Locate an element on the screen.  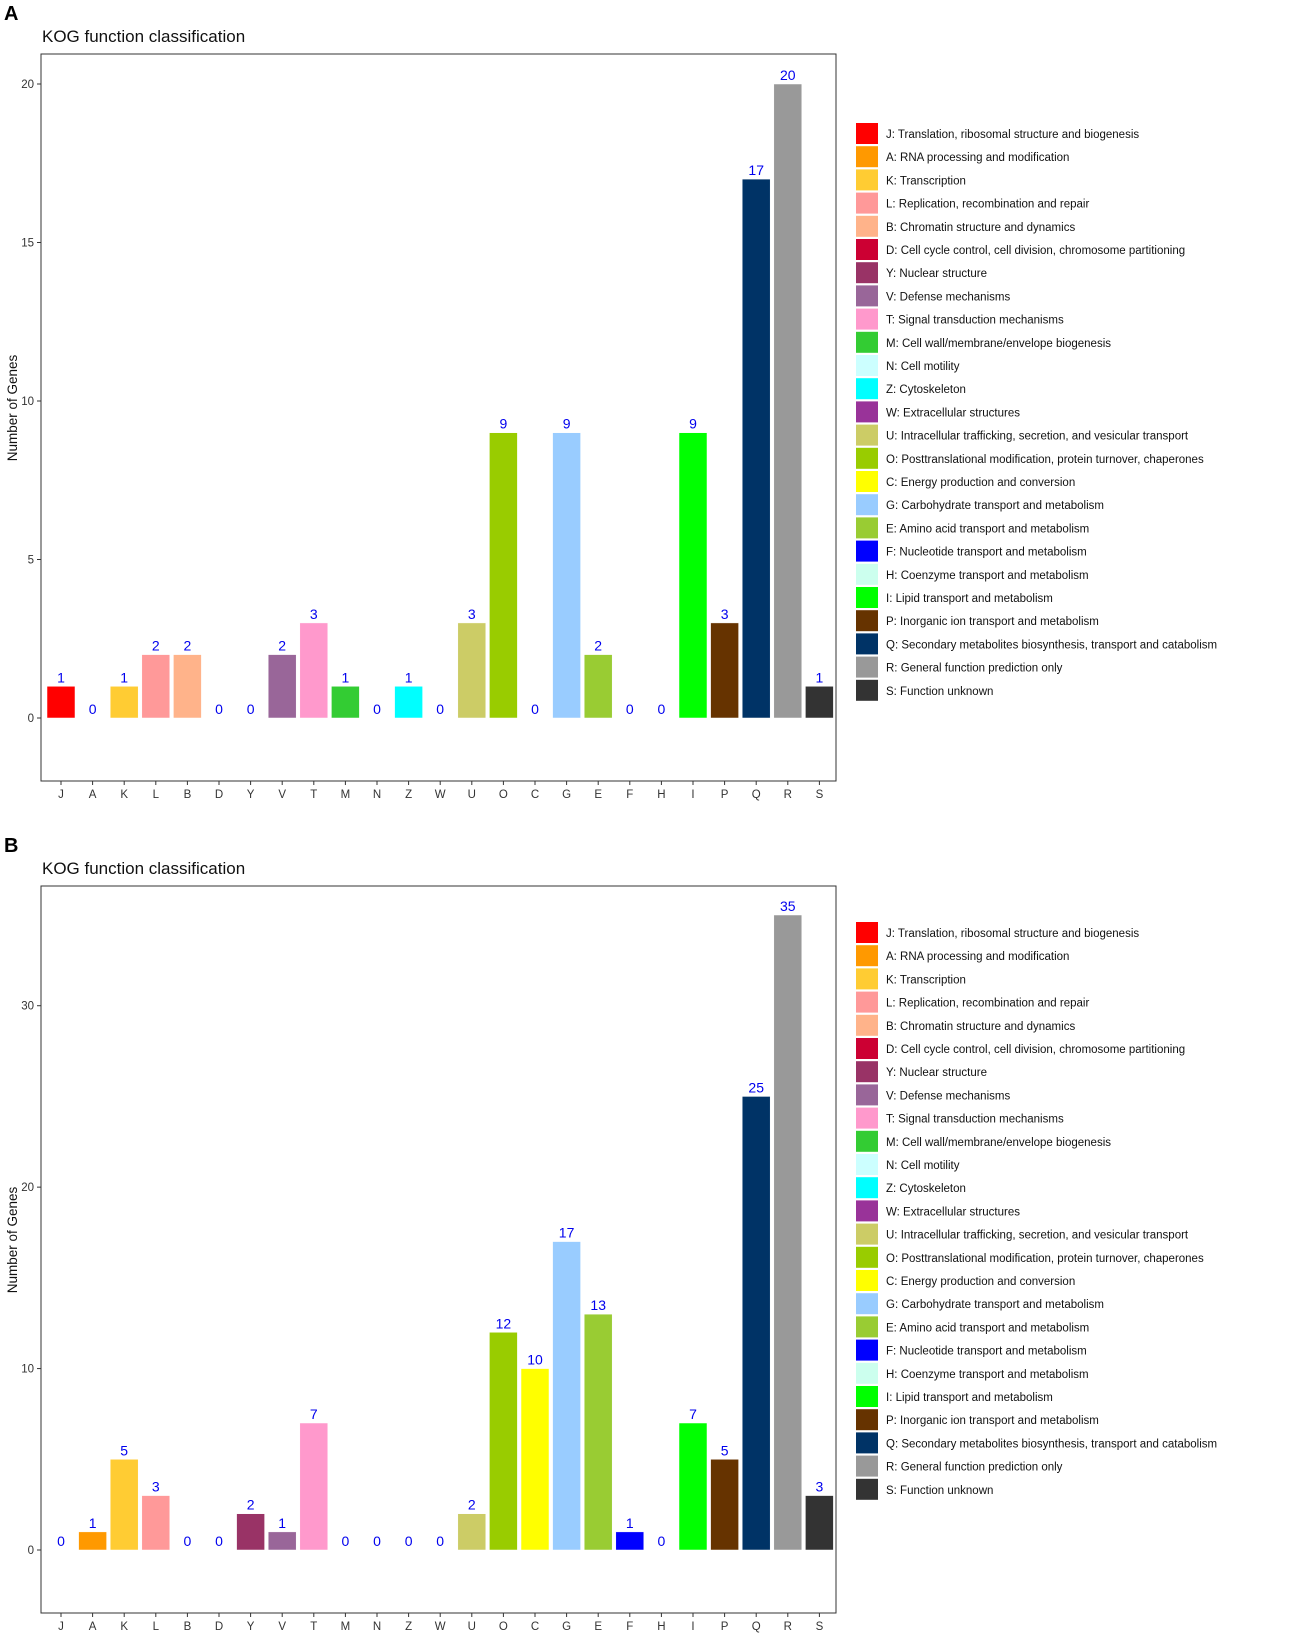
legend-label-R: R: General function prediction only is located at coordinates (974, 669).